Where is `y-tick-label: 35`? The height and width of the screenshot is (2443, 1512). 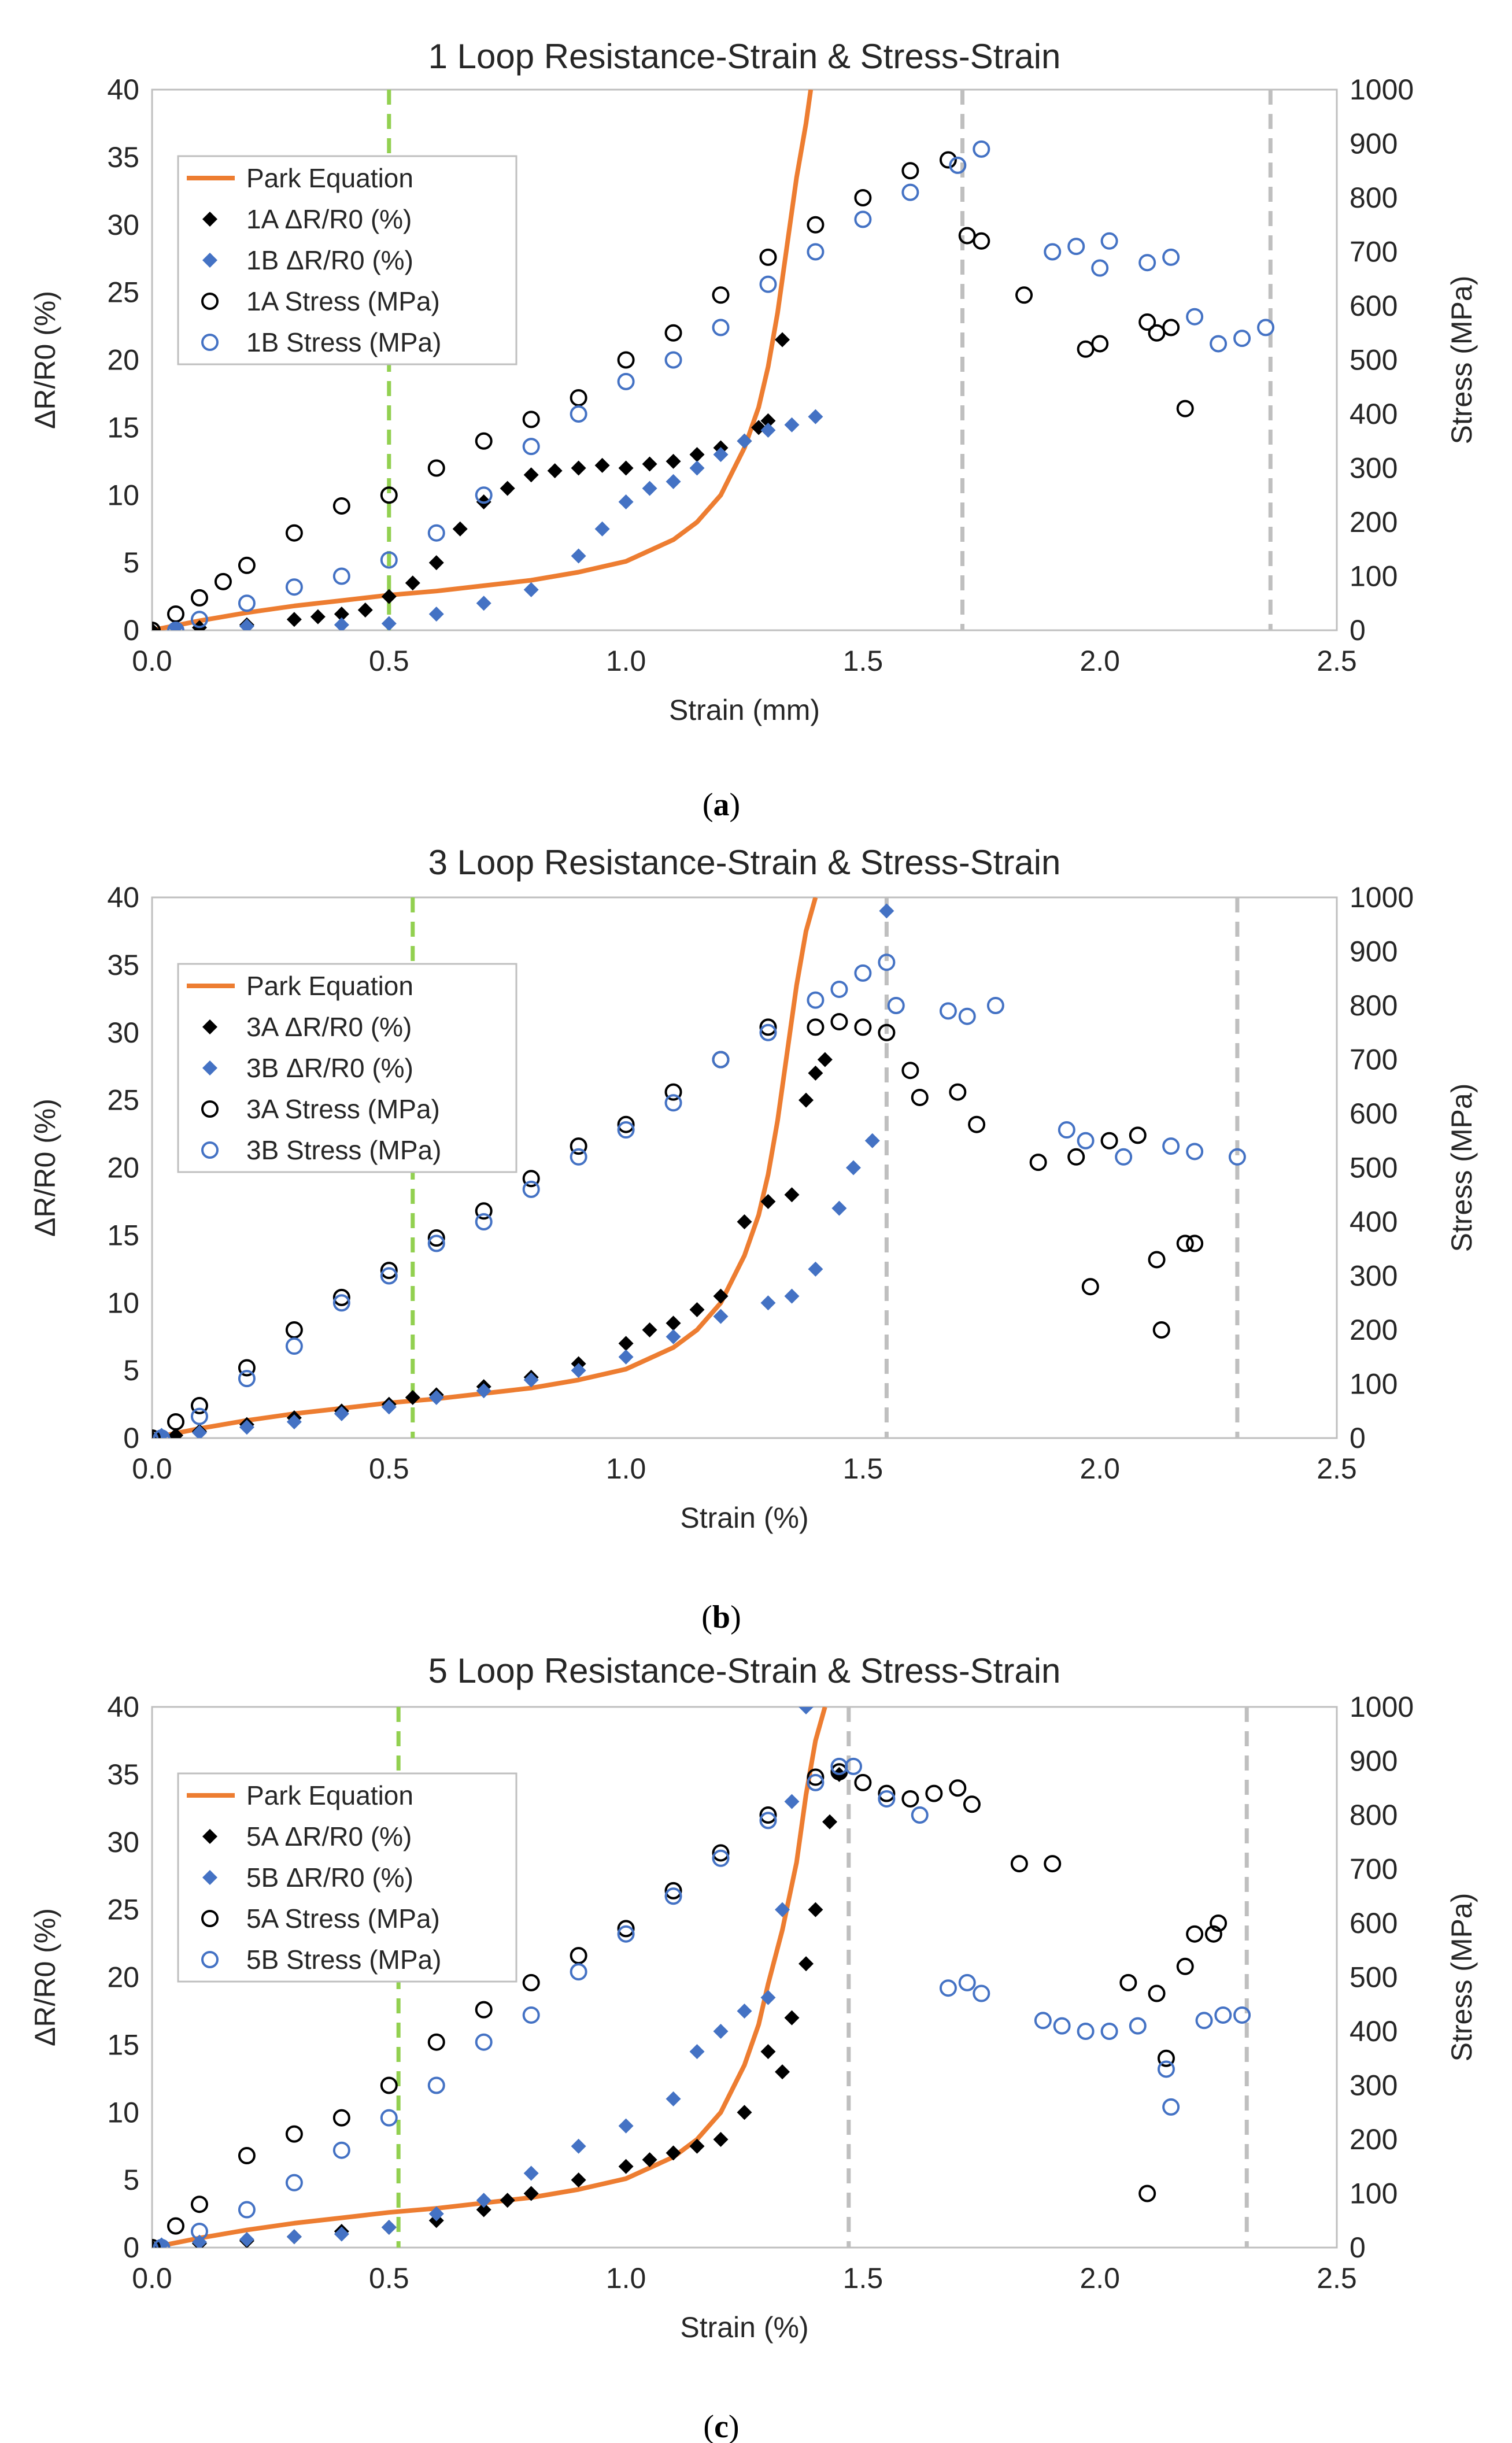
y-tick-label: 35 is located at coordinates (123, 1775).